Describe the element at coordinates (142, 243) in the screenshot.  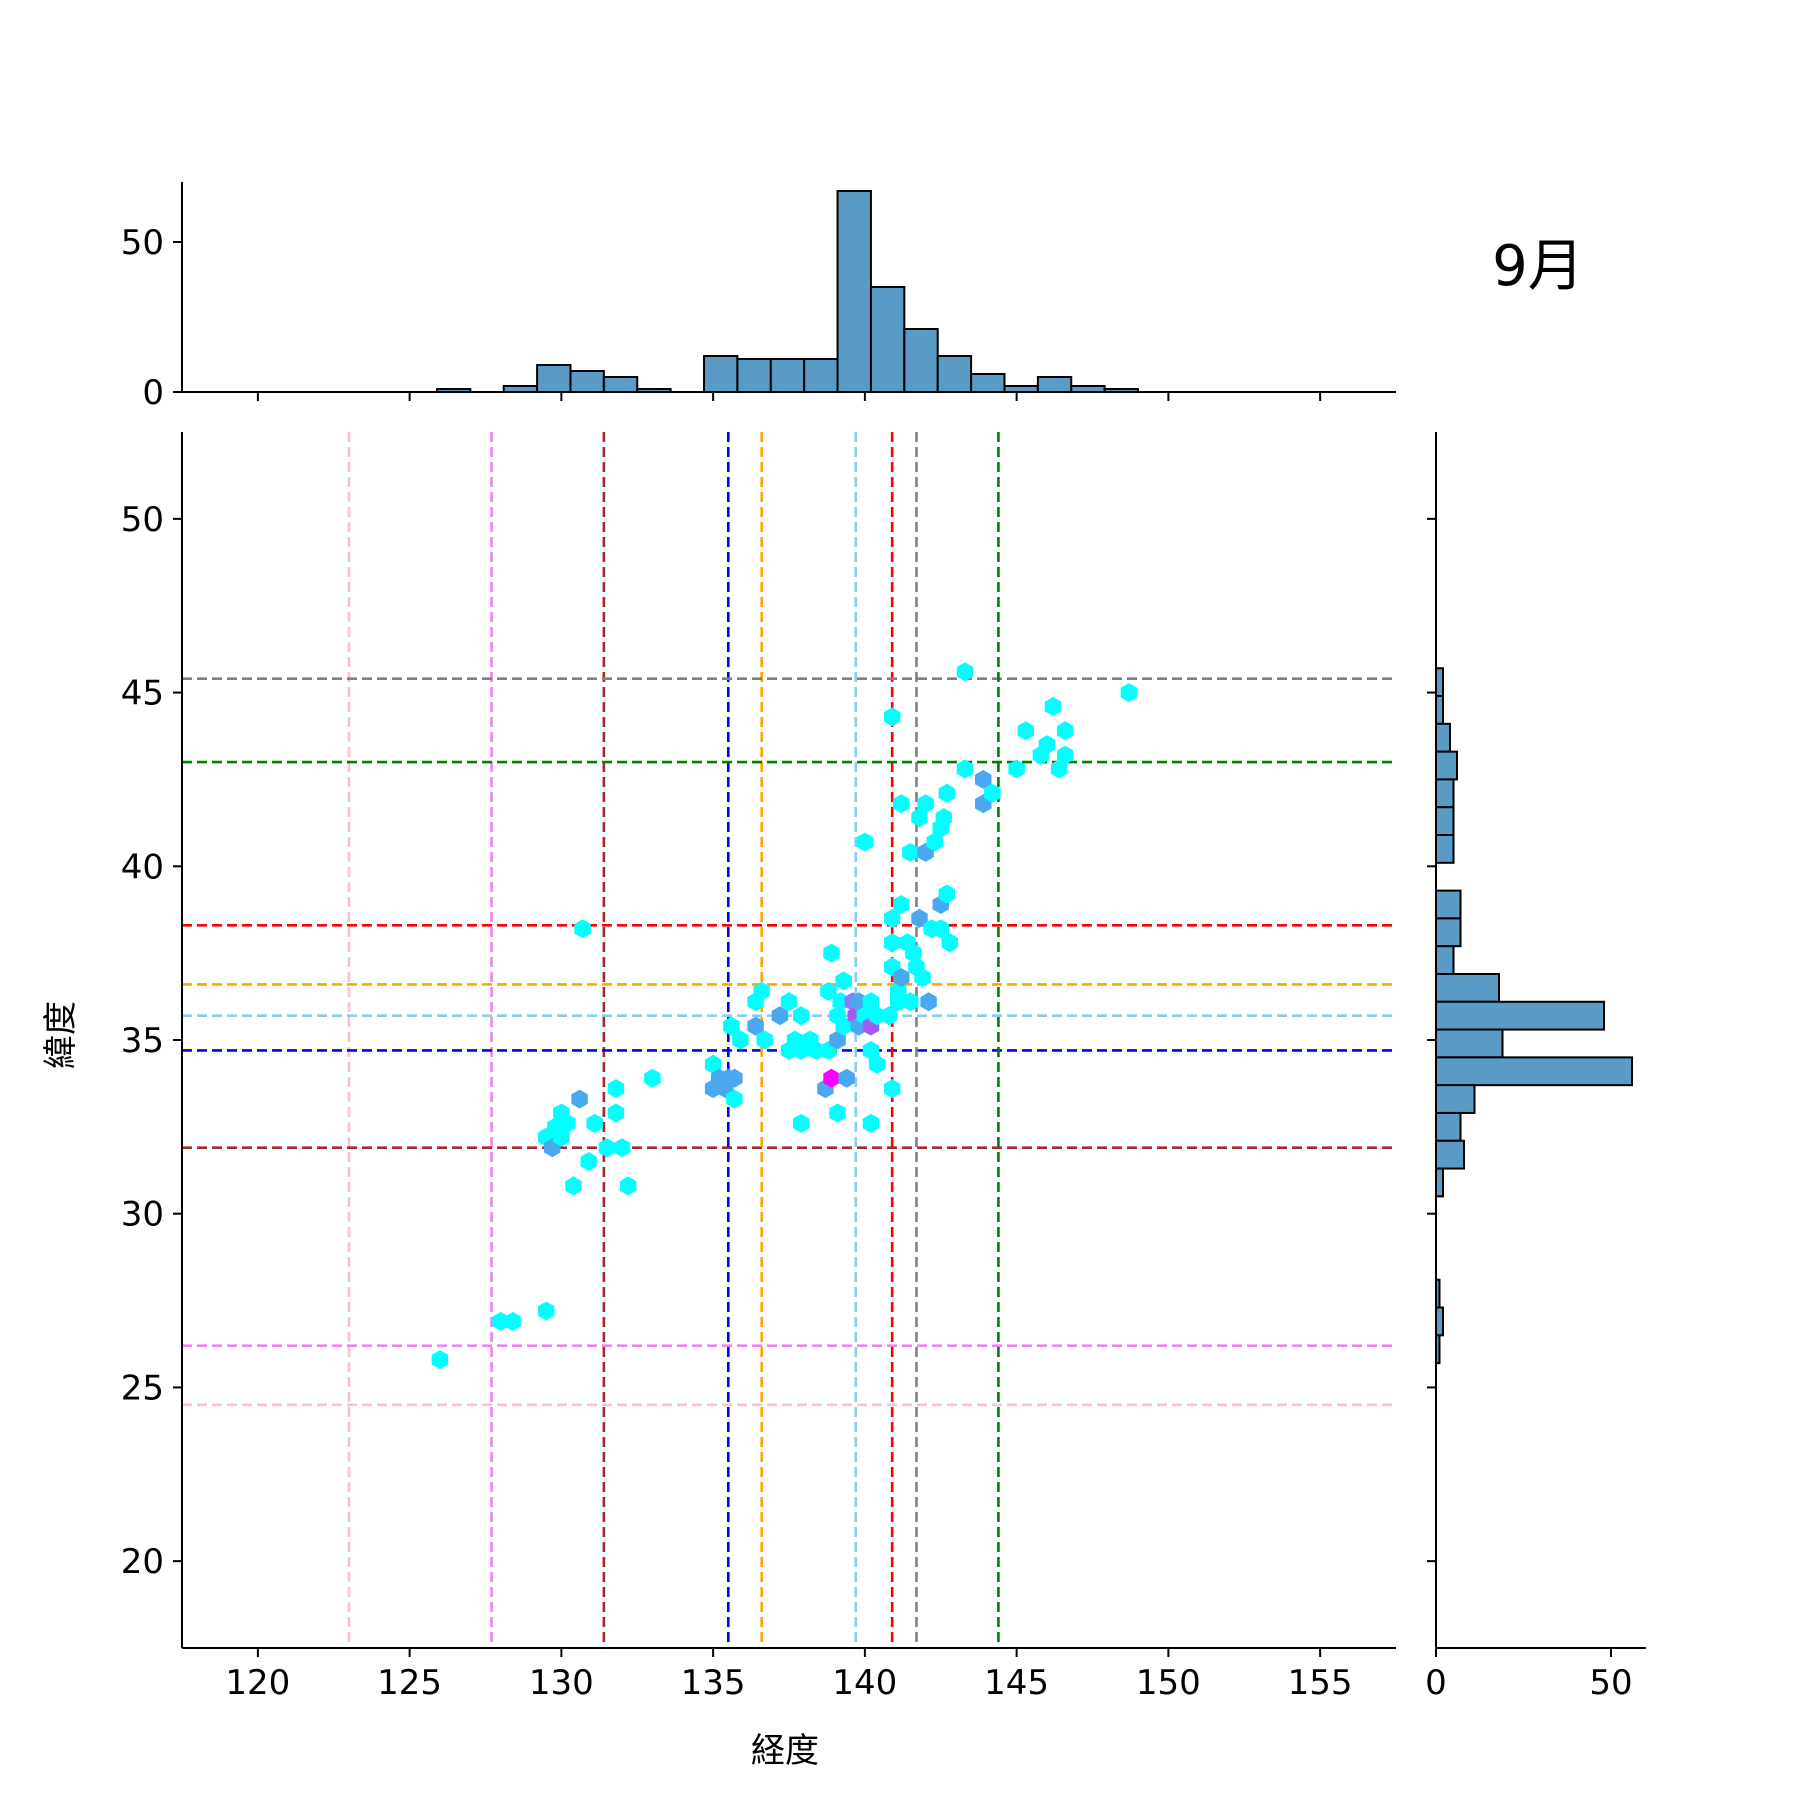
I see `top-y-tick-label: 50` at that location.